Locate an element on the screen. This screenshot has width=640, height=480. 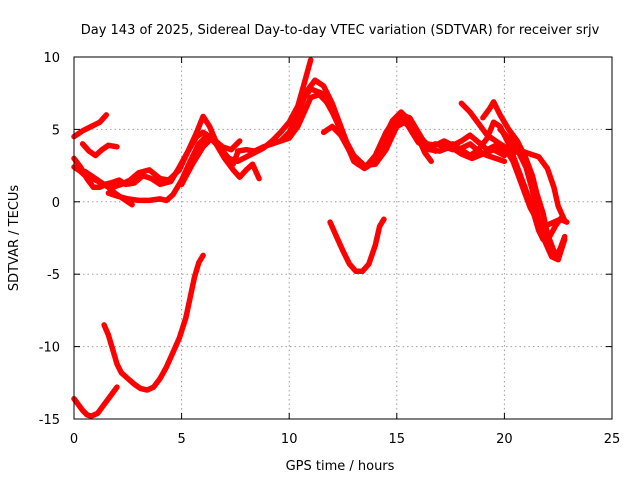
x-tick-label: 25 is located at coordinates (612, 439).